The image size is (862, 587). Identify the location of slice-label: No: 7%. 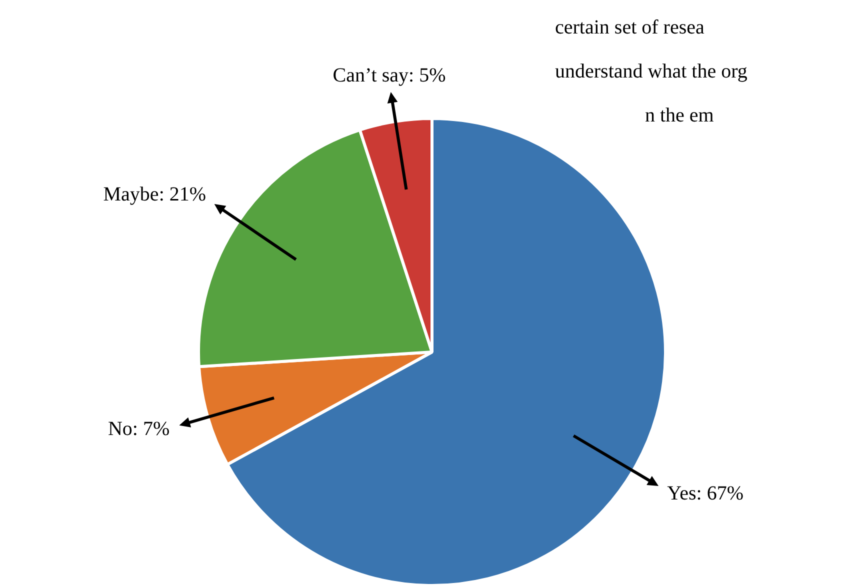
(139, 429).